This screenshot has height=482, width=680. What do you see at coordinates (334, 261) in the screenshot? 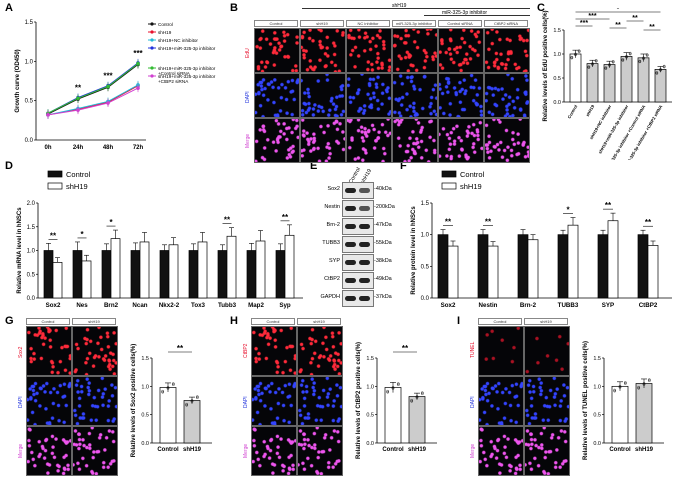
I see `blot-protein-label: SYP` at bounding box center [334, 261].